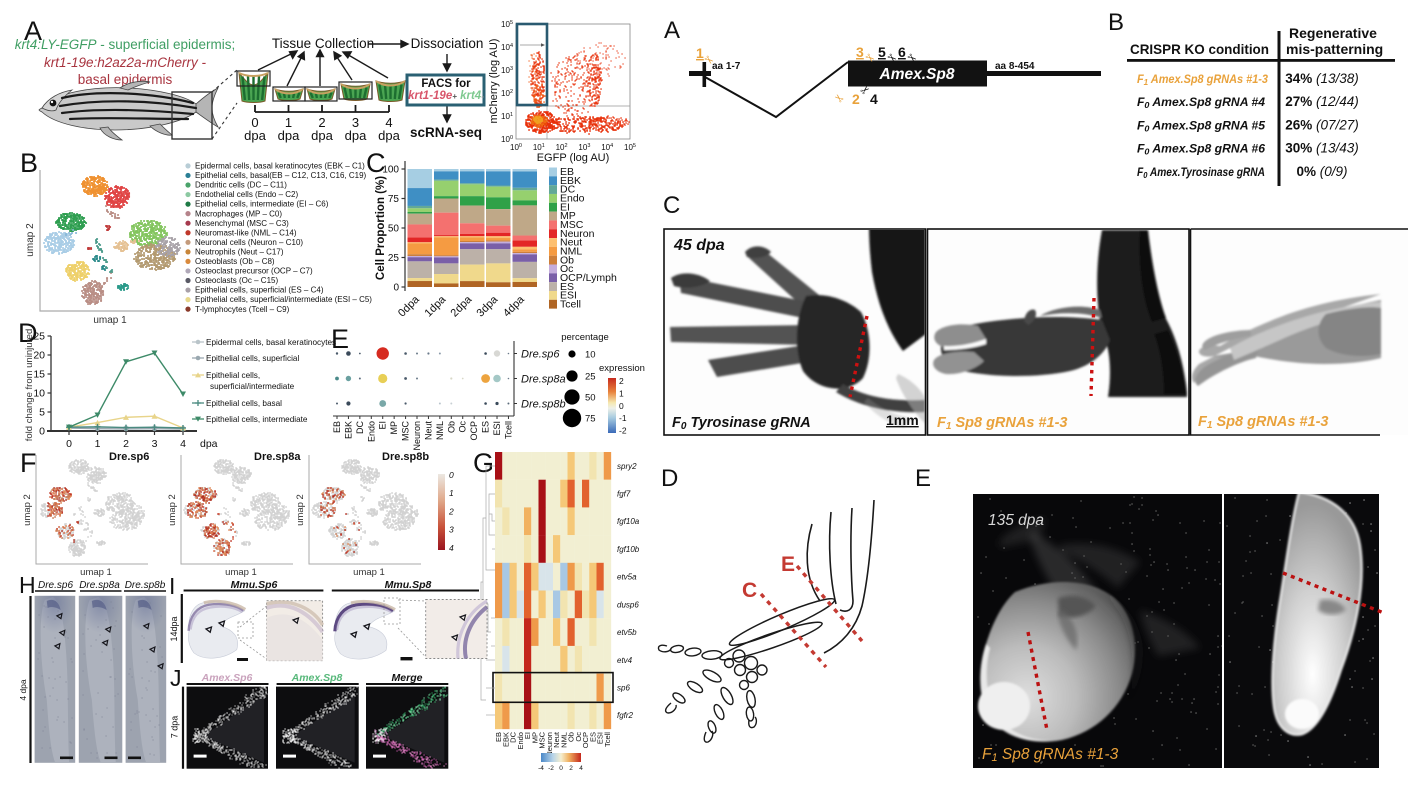 Image resolution: width=1408 pixels, height=792 pixels. I want to click on svg-text: D, so click(28, 333).